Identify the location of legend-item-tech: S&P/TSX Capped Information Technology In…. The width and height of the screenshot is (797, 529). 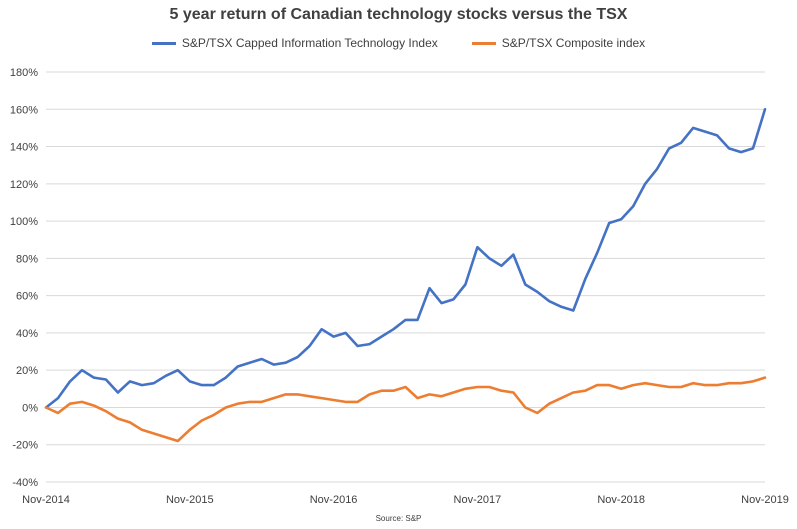
(294, 43).